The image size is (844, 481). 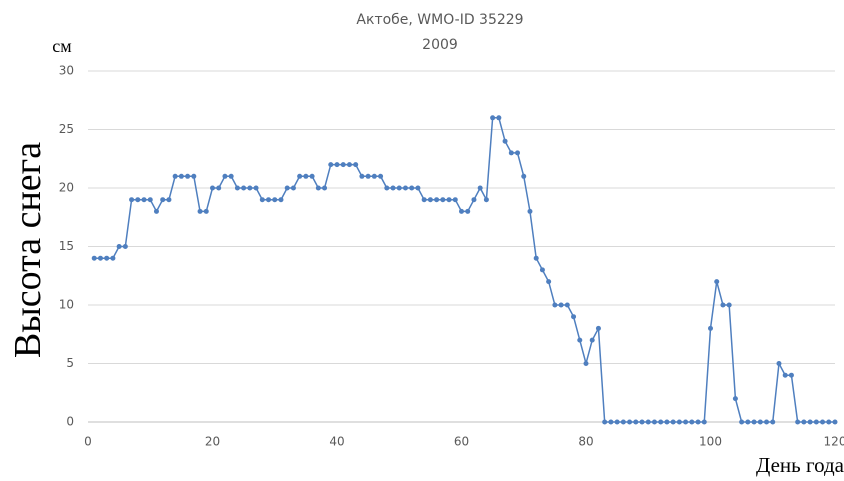 What do you see at coordinates (439, 20) in the screenshot?
I see `chart-title: Актобе, WMO-ID 35229` at bounding box center [439, 20].